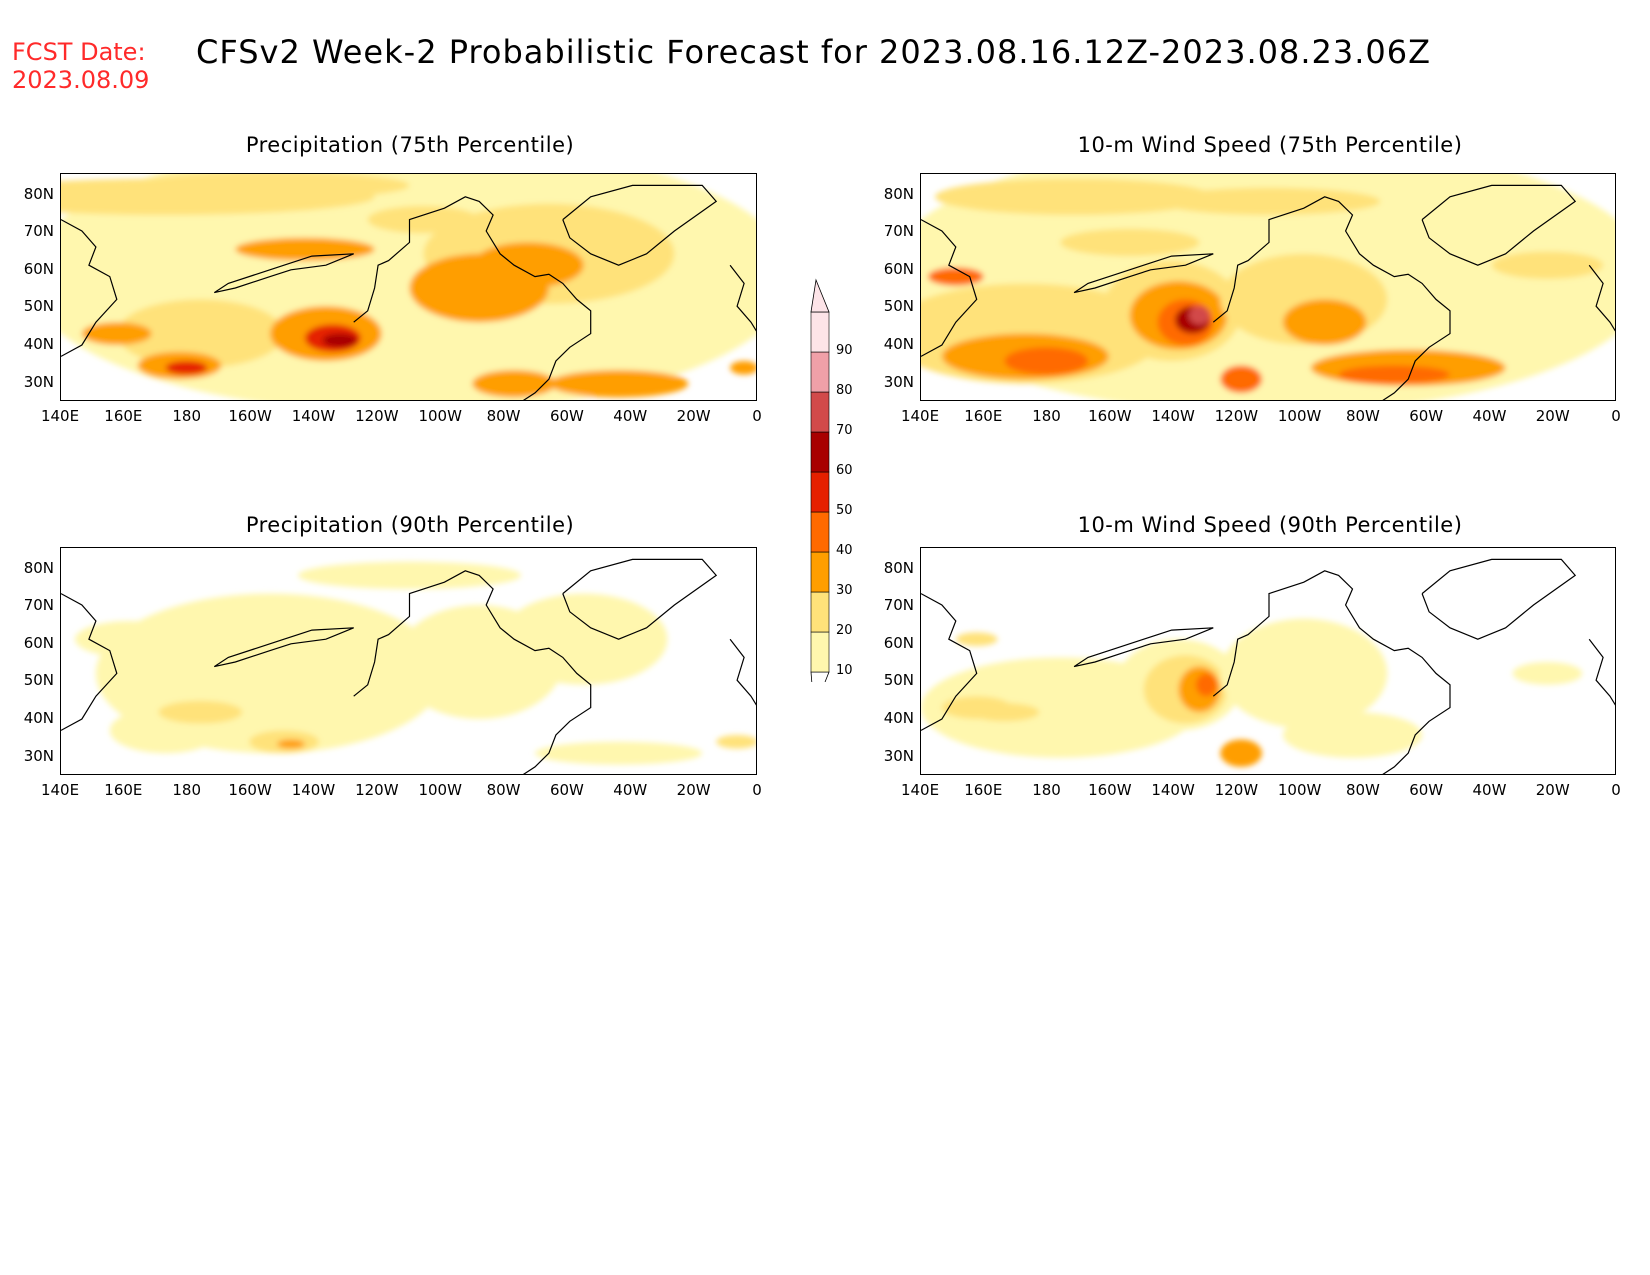  Describe the element at coordinates (820, 295) in the screenshot. I see `colorbar-upper-cap` at that location.